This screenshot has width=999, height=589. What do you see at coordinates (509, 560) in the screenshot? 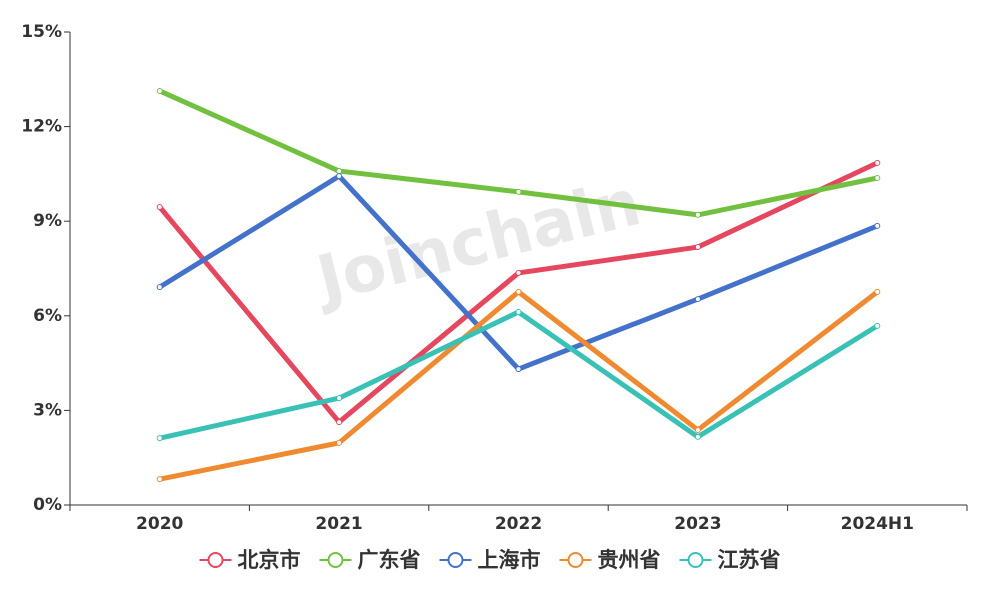
I see `legend-label: 上海市` at bounding box center [509, 560].